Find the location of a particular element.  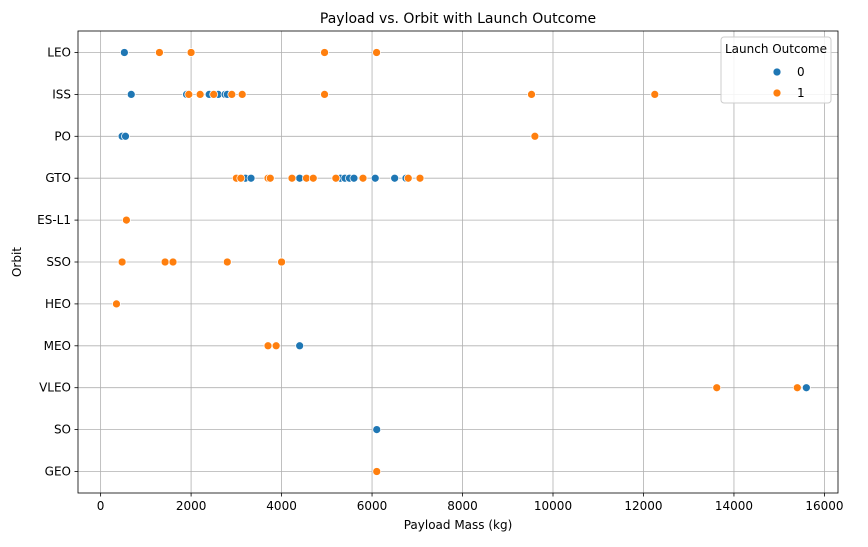

x-axis-ticks: 0 2000 4000 6000 8000 10000 12000 14000 16000 is located at coordinates (470, 503).